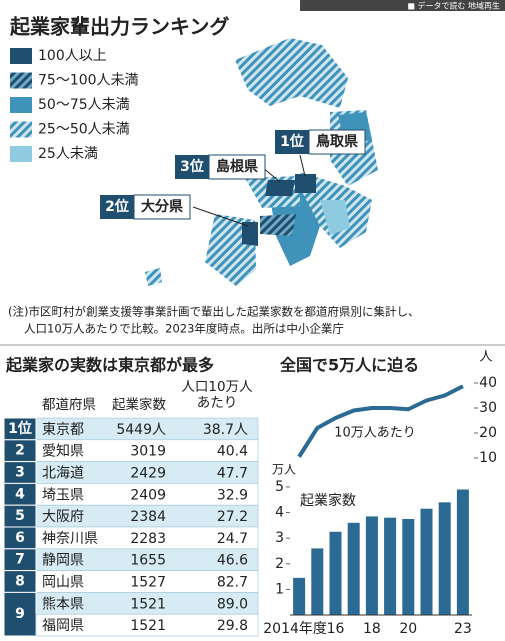  Describe the element at coordinates (232, 561) in the screenshot. I see `table-cell: 46.6` at that location.